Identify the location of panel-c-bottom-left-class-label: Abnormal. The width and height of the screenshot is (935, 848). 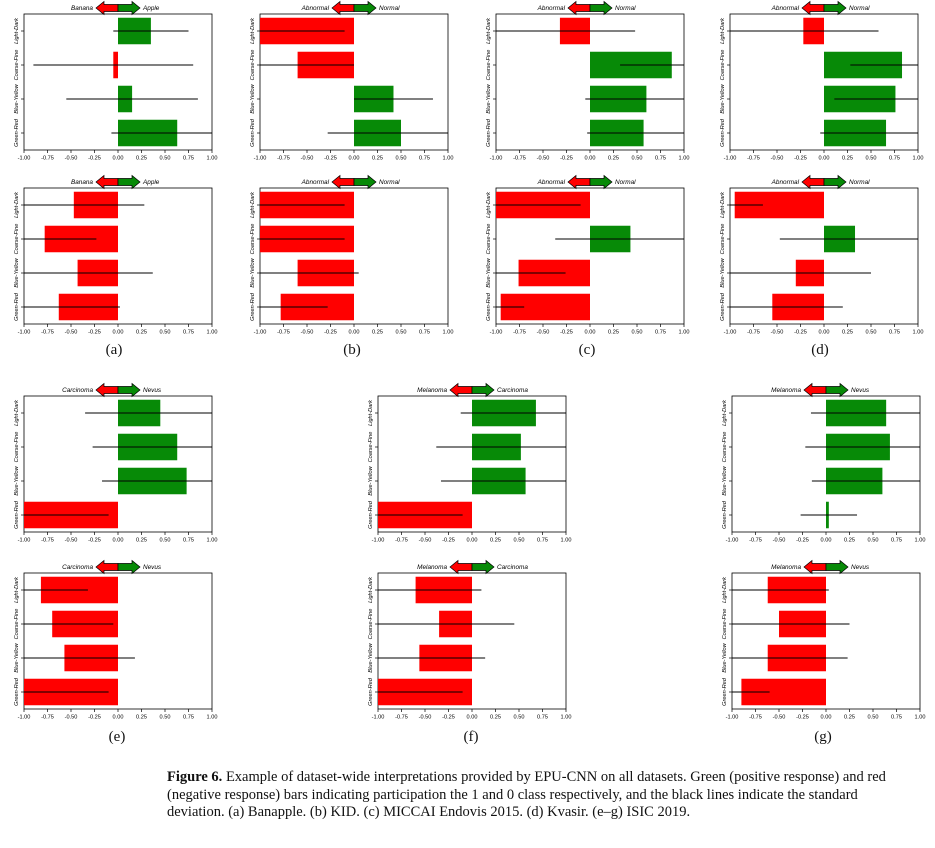
(551, 182).